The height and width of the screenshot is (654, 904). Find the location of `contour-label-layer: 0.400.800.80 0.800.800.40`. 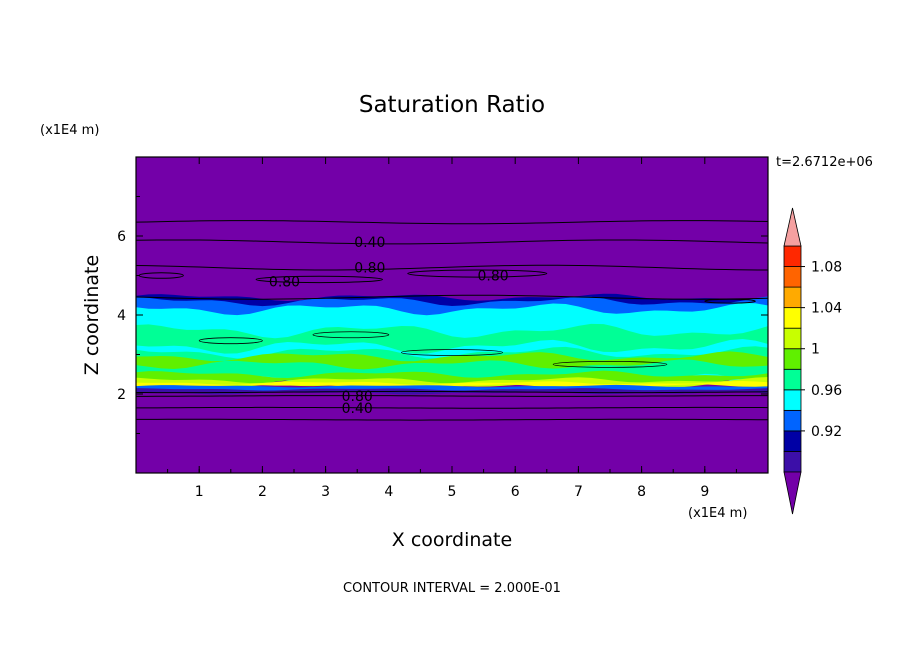

contour-label-layer: 0.400.800.80 0.800.800.40 is located at coordinates (389, 326).